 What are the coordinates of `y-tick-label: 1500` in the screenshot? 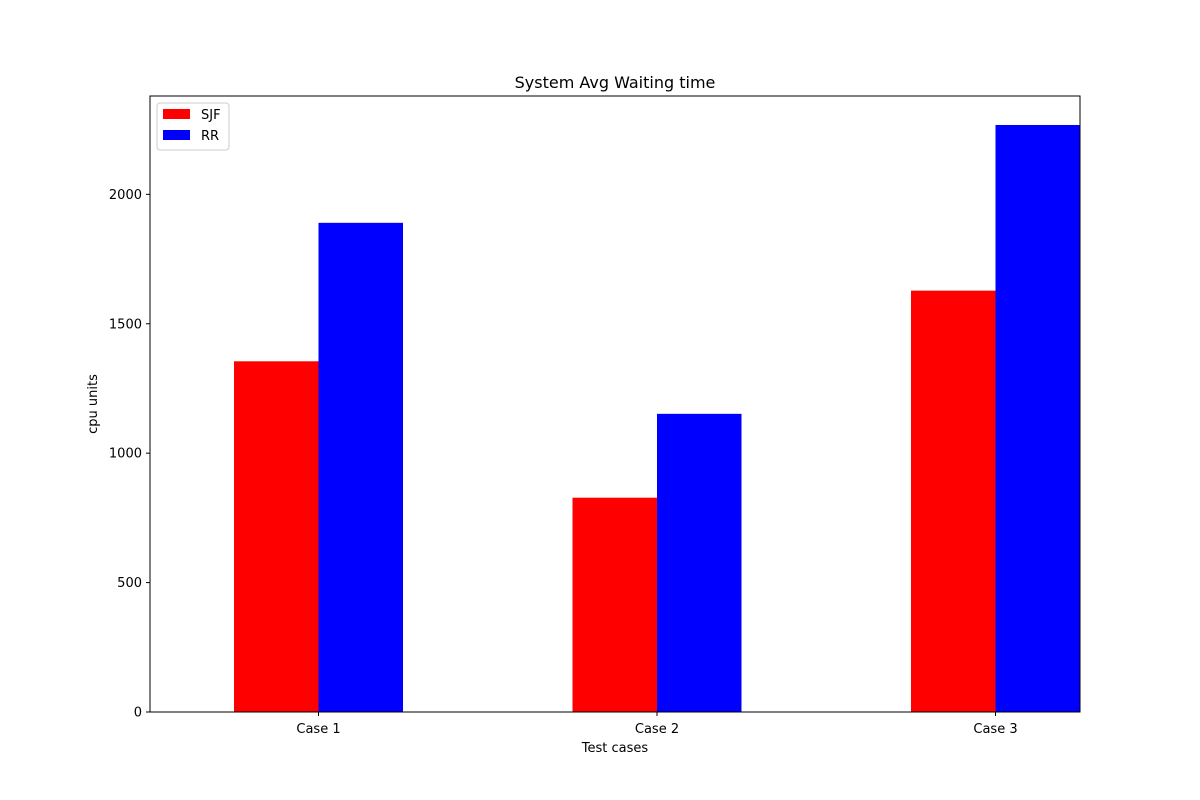 It's located at (125, 324).